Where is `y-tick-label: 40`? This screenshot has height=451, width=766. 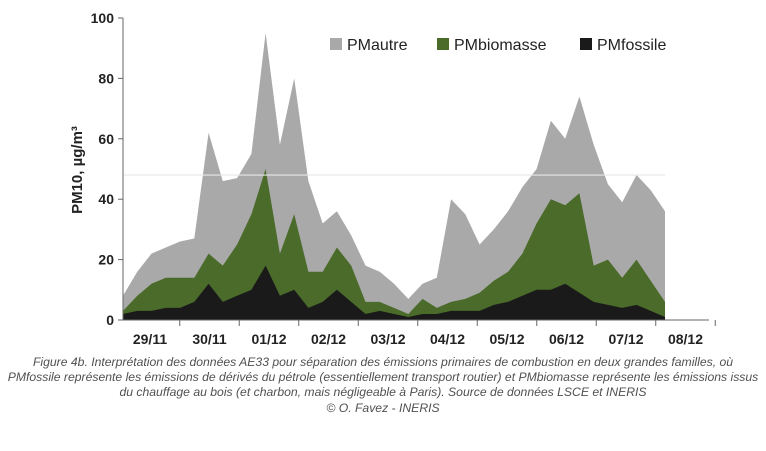 y-tick-label: 40 is located at coordinates (106, 199).